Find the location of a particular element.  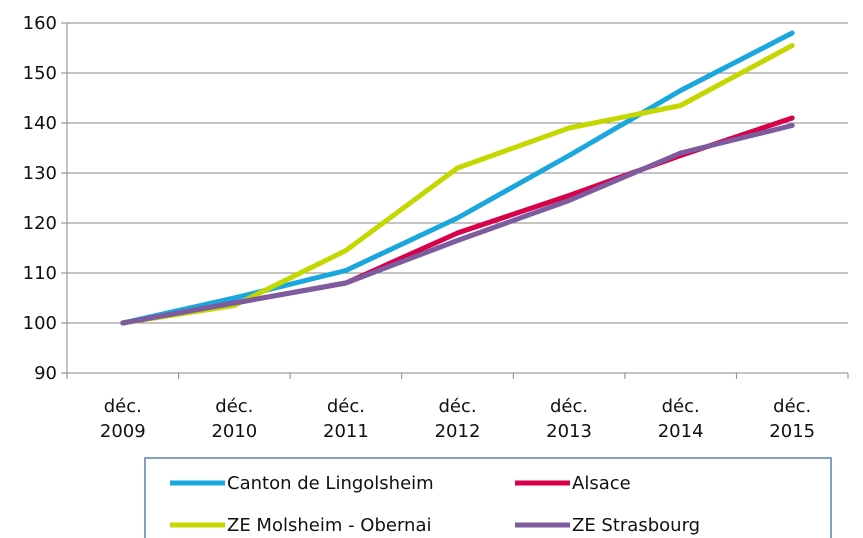

y-tick-label: 110 is located at coordinates (40, 273).